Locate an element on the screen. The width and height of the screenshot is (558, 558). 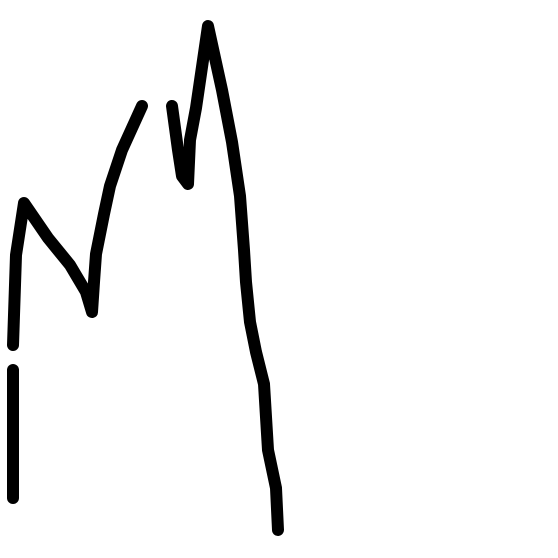
sketch-stroke-left-peaks is located at coordinates (77, 225).